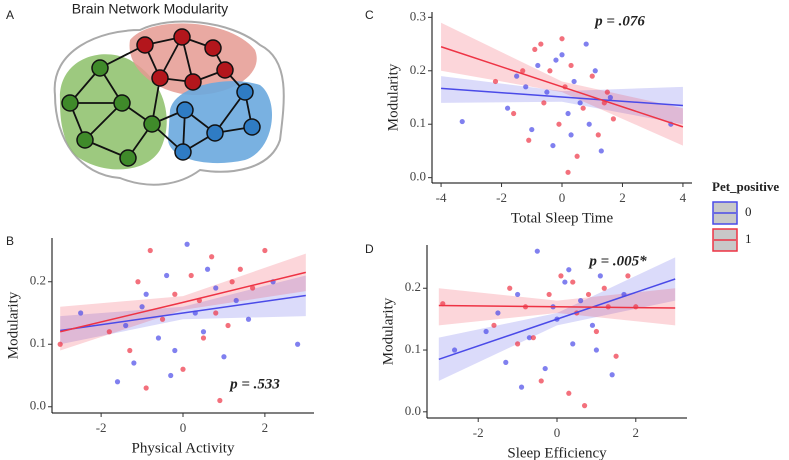 Image resolution: width=789 pixels, height=460 pixels. Describe the element at coordinates (183, 448) in the screenshot. I see `x-axis-label: Physical Activity` at that location.